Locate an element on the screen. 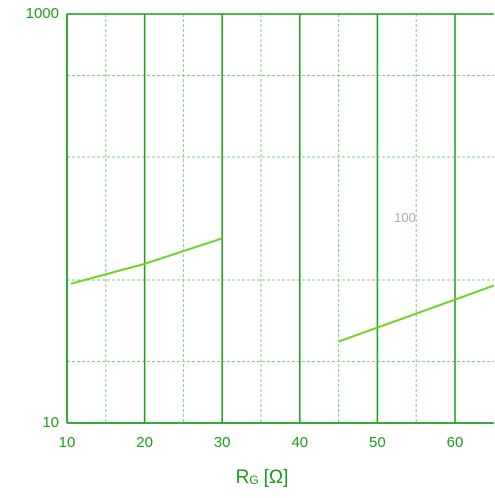 This screenshot has height=498, width=495. y-tick-label: 1000 is located at coordinates (42, 13).